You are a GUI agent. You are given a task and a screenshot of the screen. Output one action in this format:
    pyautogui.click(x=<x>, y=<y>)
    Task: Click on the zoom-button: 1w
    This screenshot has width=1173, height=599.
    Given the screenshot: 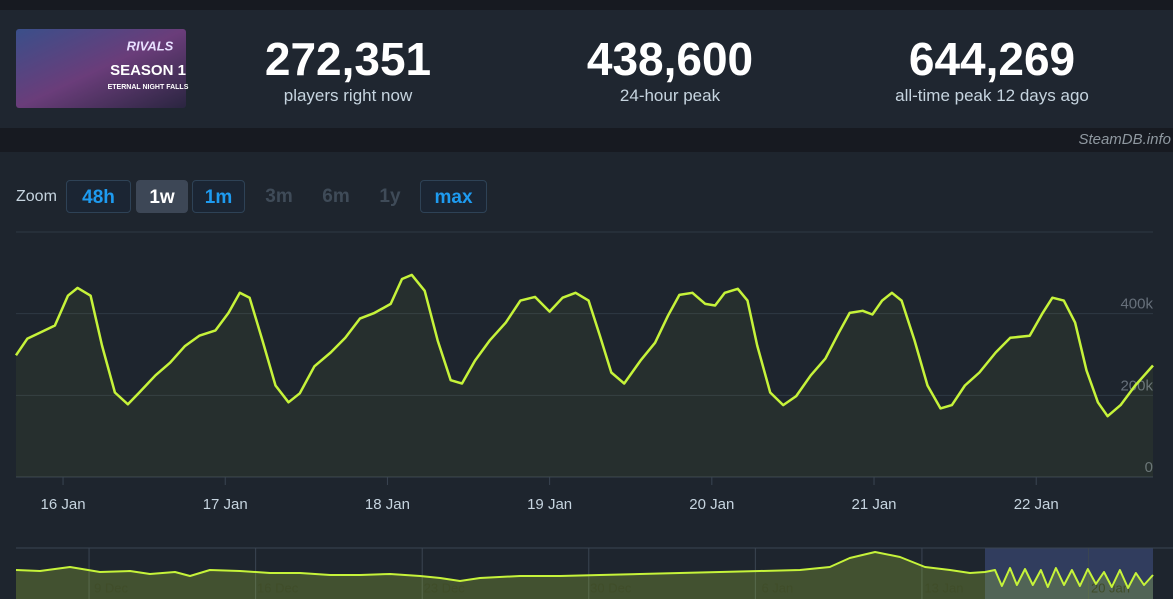 What is the action you would take?
    pyautogui.click(x=162, y=196)
    